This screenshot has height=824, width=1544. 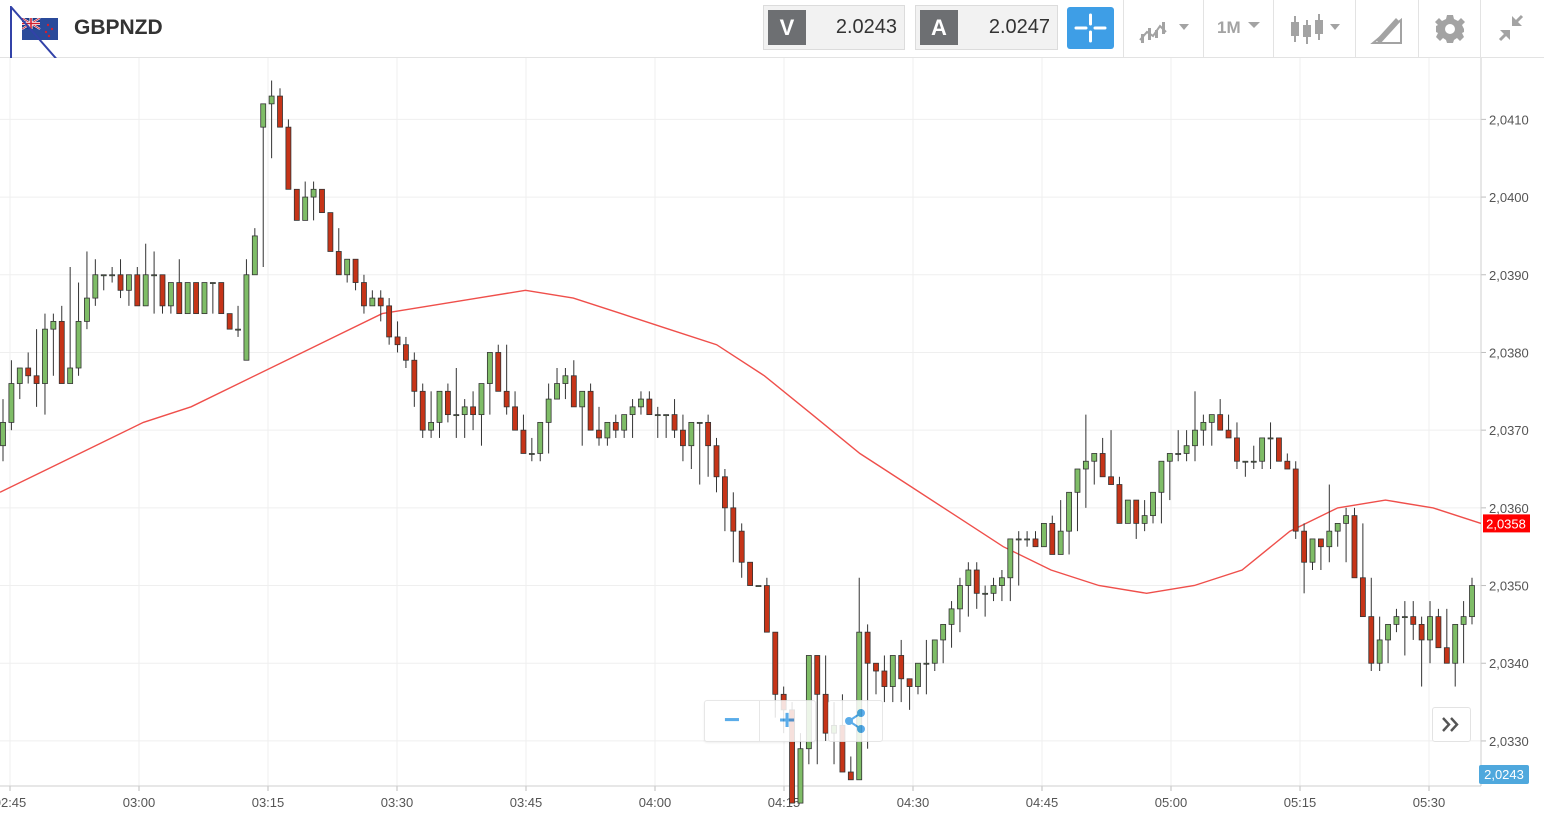 I want to click on y-tick-label: 2,0360, so click(x=1509, y=508).